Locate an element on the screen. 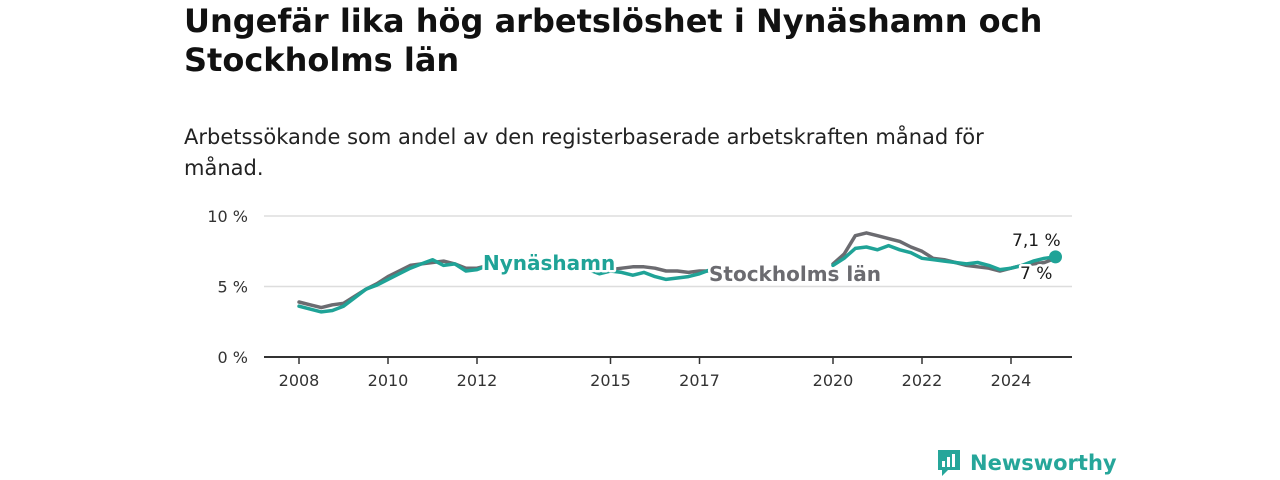 Image resolution: width=1280 pixels, height=480 pixels. series-nynashamn is located at coordinates (677, 278).